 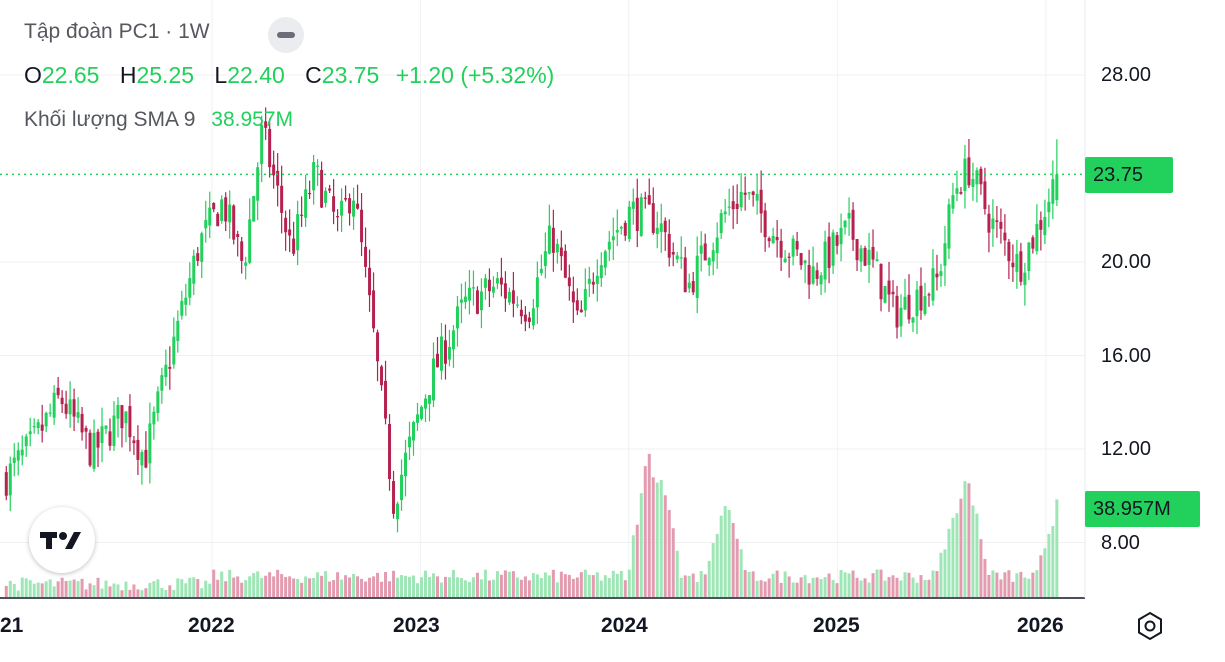 I want to click on collapse-legend-button, so click(x=286, y=35).